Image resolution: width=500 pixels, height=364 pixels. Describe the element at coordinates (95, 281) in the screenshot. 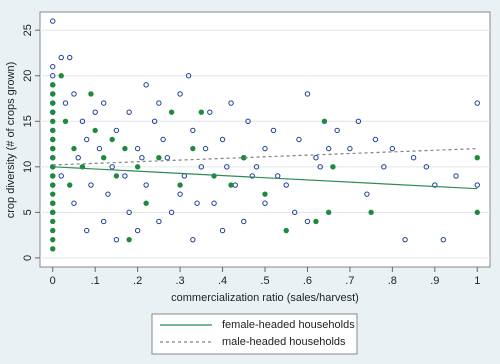

I see `x-tick-label: .1` at that location.